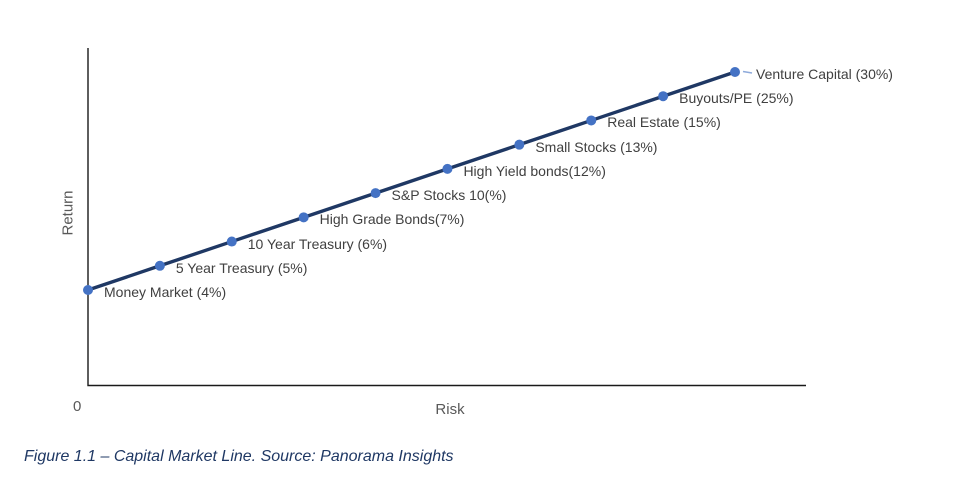 The image size is (974, 480). I want to click on label-leader-line, so click(747, 72).